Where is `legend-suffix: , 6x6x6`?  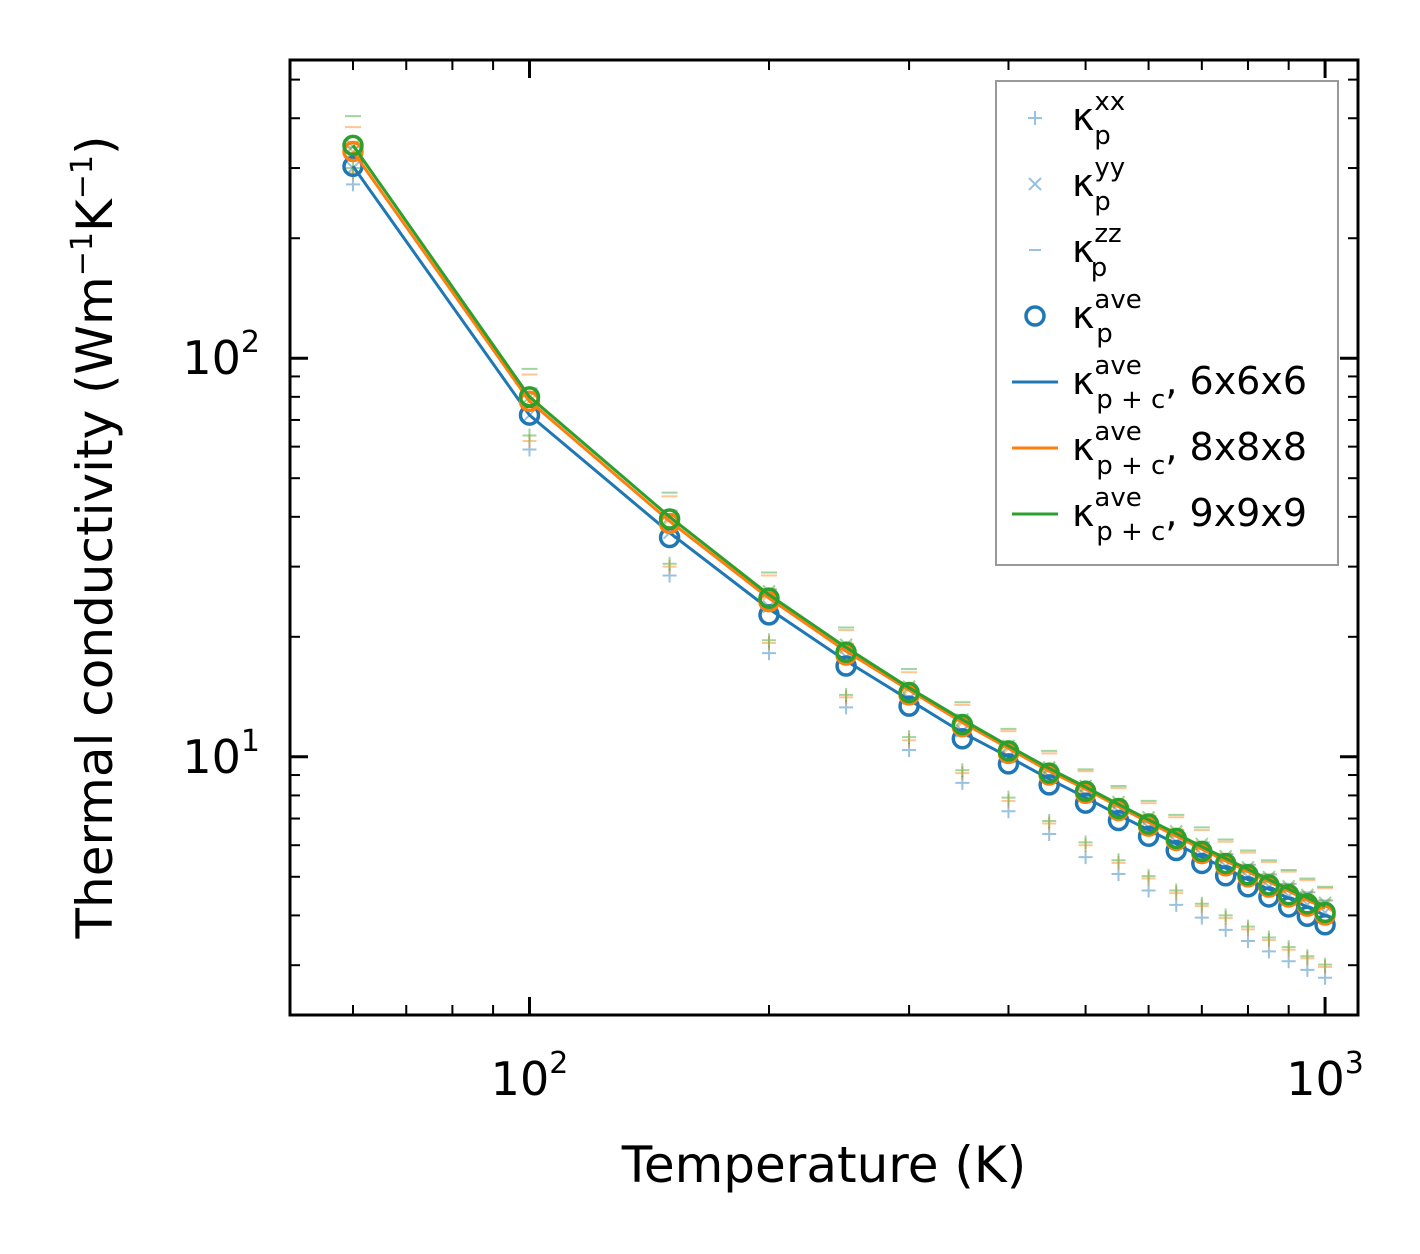
legend-suffix: , 6x6x6 is located at coordinates (1236, 381).